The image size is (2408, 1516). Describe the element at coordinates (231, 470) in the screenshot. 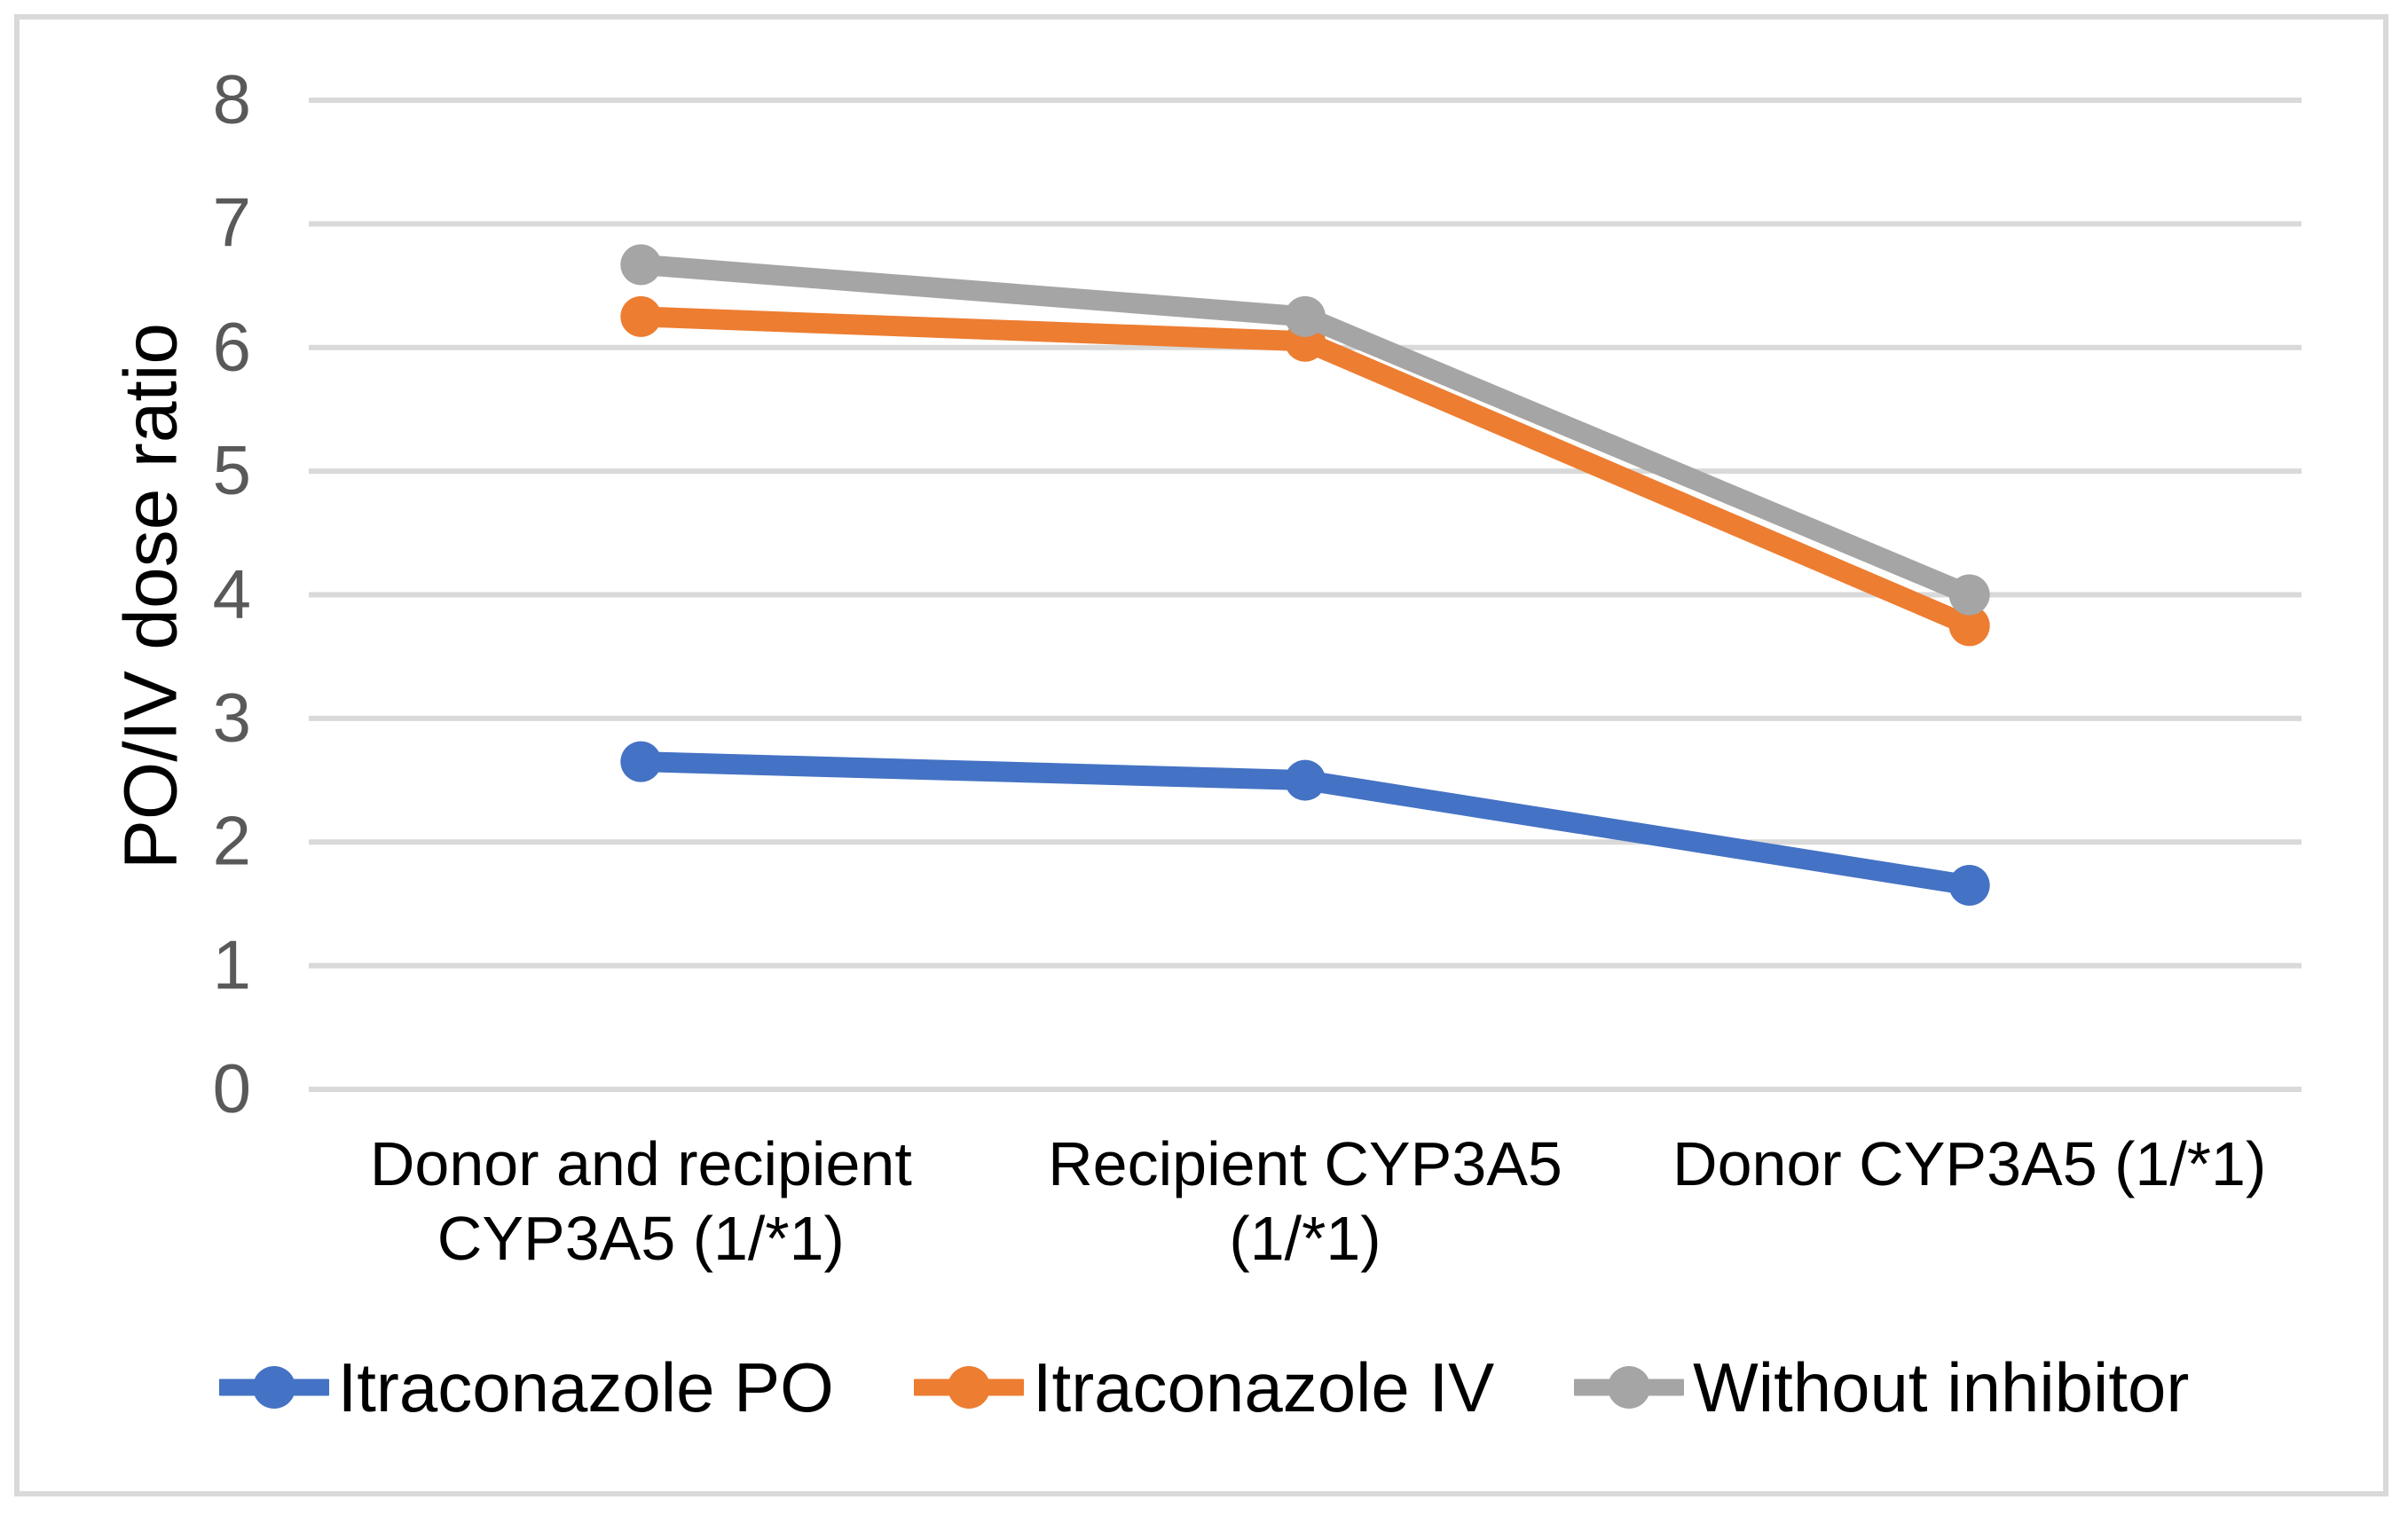

I see `y-tick-label: 5` at that location.